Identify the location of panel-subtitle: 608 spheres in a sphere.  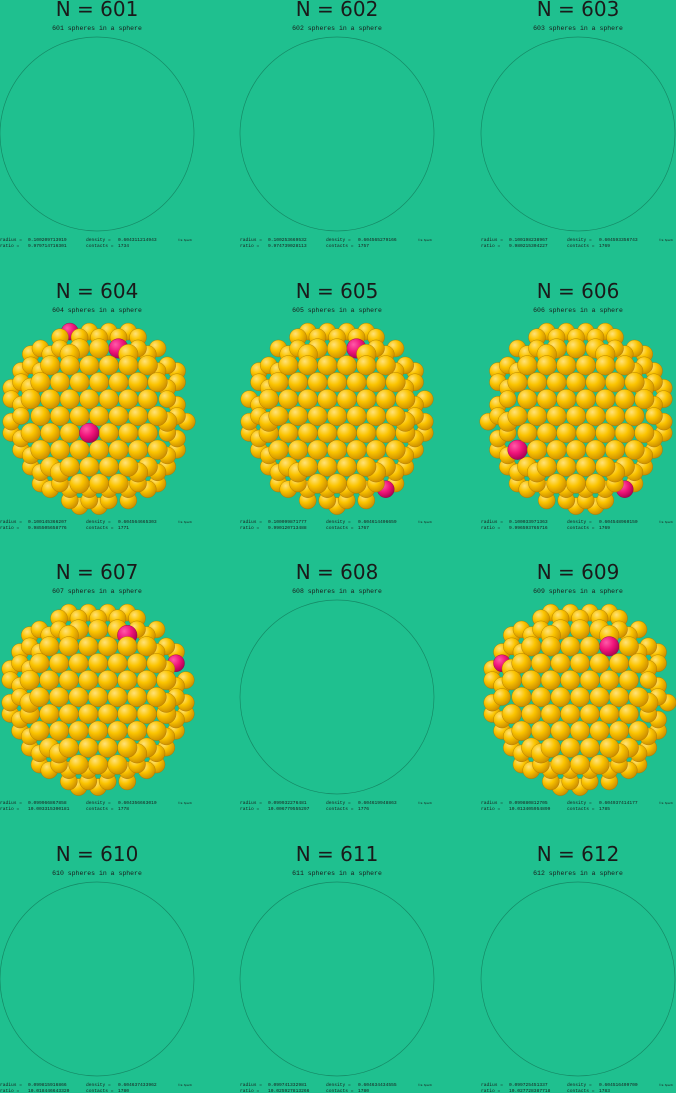
(337, 591).